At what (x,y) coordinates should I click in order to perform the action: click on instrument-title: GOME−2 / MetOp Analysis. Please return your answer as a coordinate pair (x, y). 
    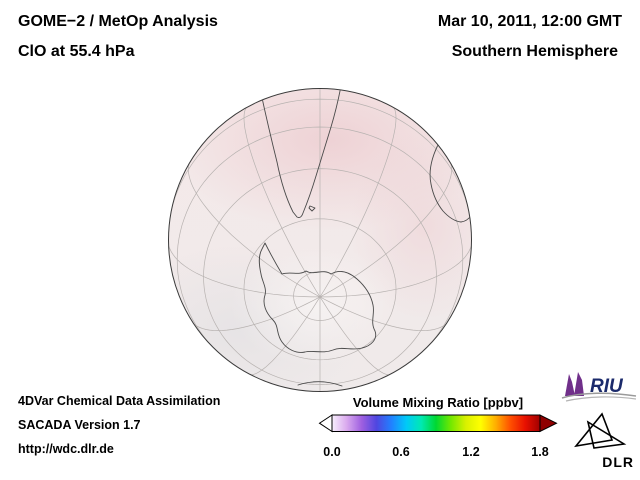
    Looking at the image, I should click on (118, 21).